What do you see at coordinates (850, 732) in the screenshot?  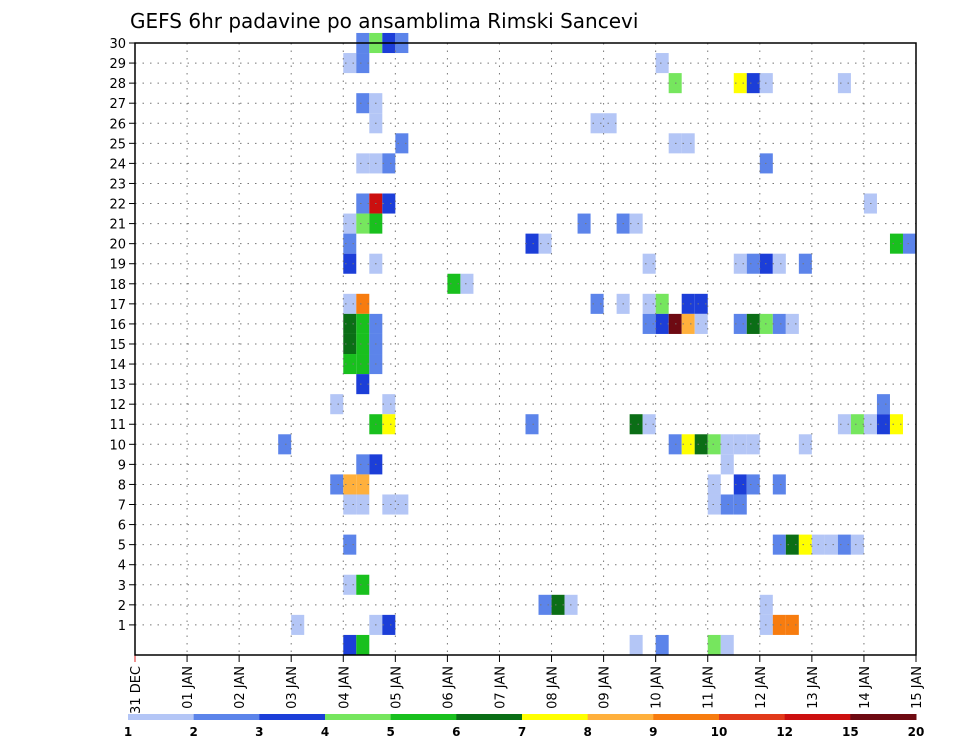 I see `legend-level-label: 15` at bounding box center [850, 732].